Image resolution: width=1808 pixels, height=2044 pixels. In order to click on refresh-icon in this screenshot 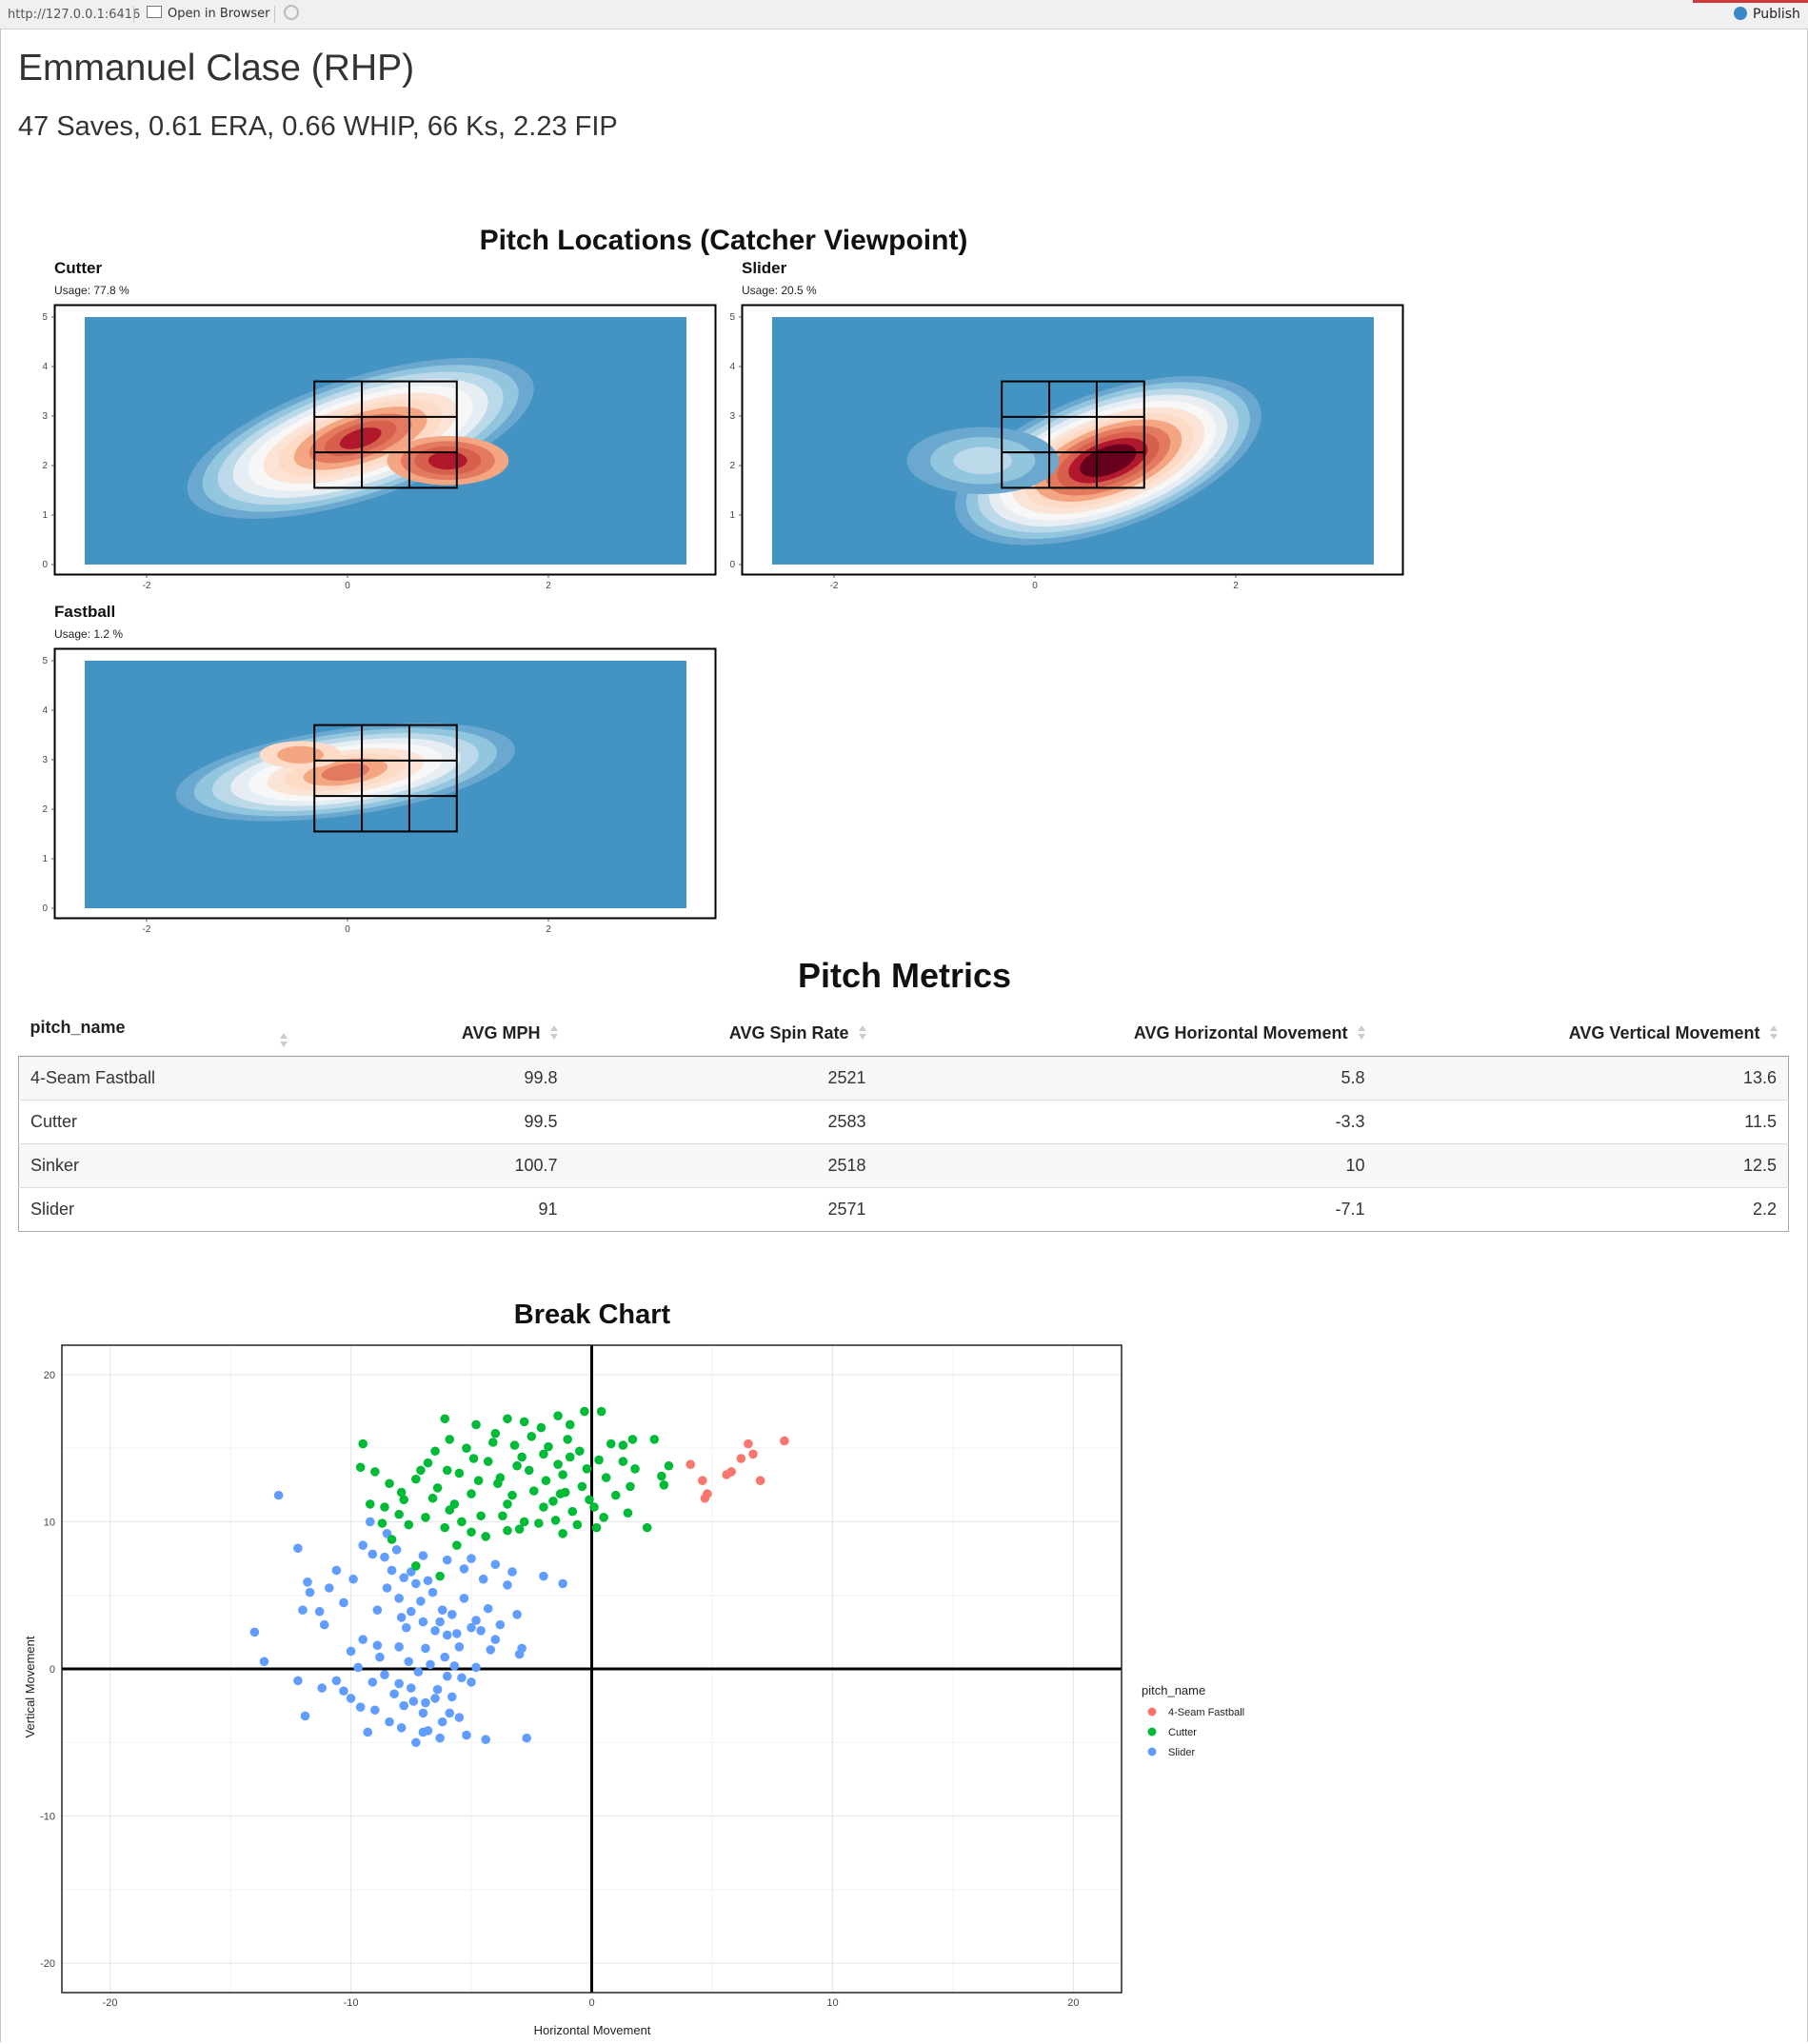, I will do `click(291, 12)`.